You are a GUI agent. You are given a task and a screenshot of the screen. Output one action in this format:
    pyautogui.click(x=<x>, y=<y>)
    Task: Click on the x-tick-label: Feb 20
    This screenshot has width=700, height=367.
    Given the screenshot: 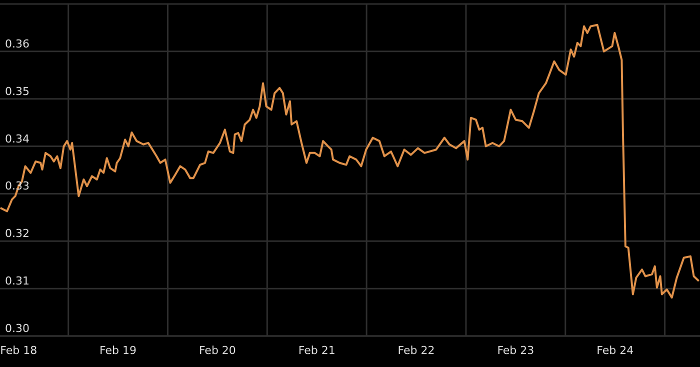 What is the action you would take?
    pyautogui.click(x=217, y=350)
    